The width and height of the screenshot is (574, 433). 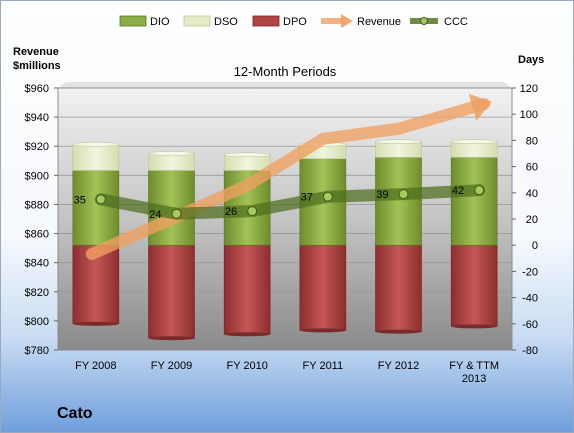 I want to click on left-tick-label: $780, so click(x=37, y=351).